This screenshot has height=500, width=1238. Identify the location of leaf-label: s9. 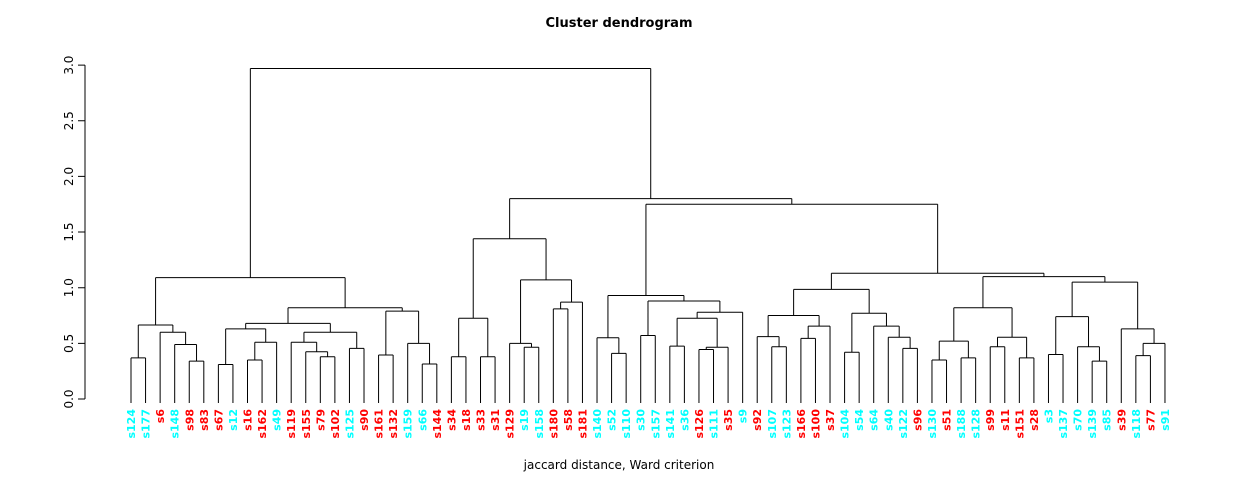
(743, 416).